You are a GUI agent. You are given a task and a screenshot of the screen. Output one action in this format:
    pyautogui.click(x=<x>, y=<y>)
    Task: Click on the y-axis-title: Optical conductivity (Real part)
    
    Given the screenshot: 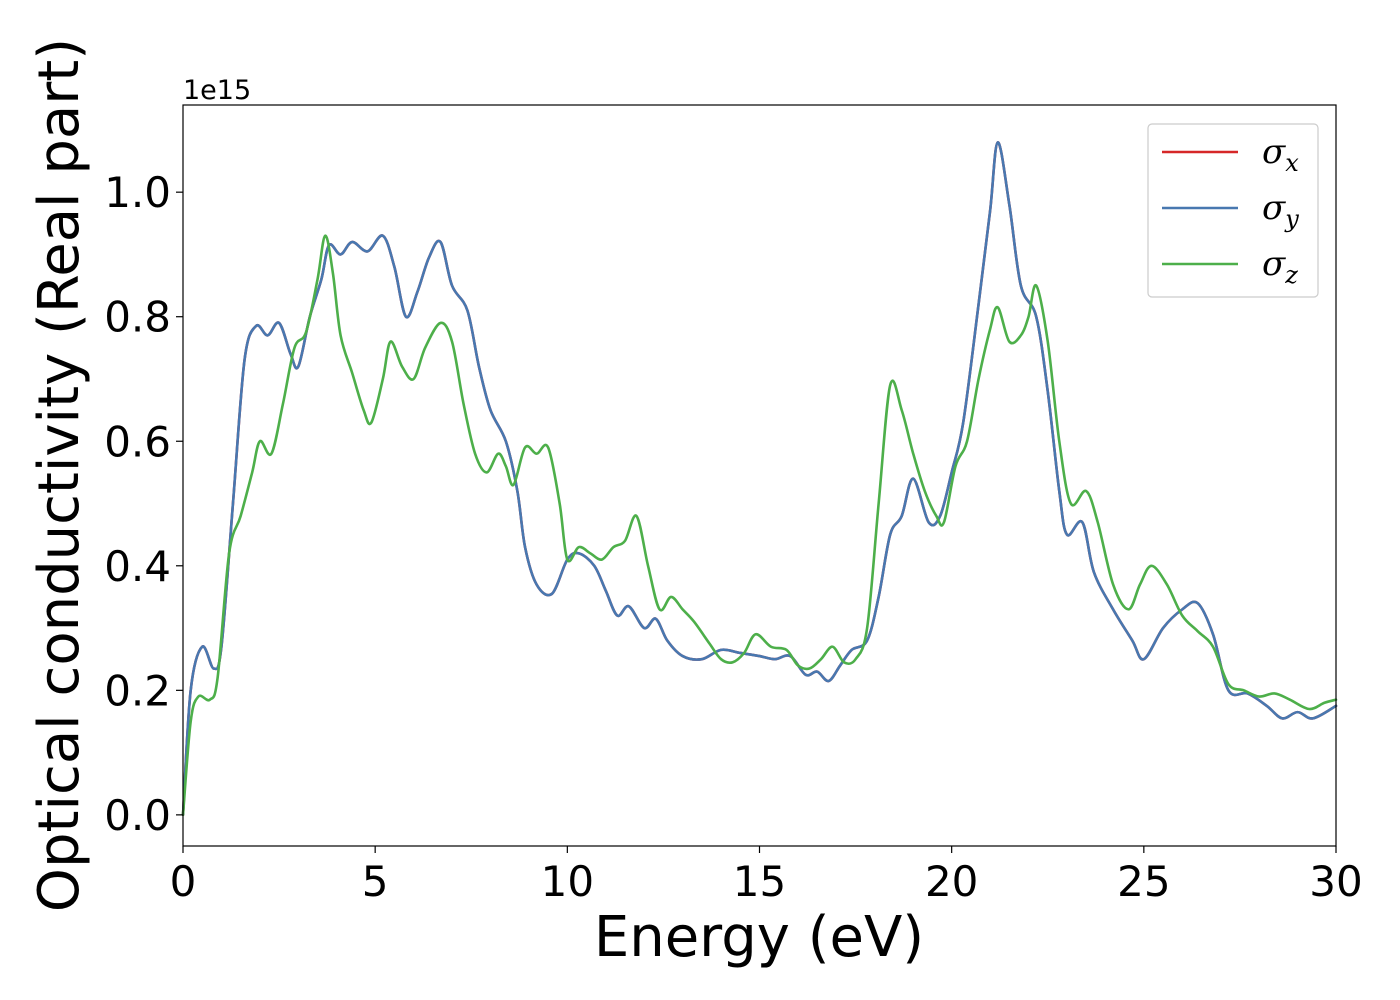 What is the action you would take?
    pyautogui.click(x=59, y=475)
    